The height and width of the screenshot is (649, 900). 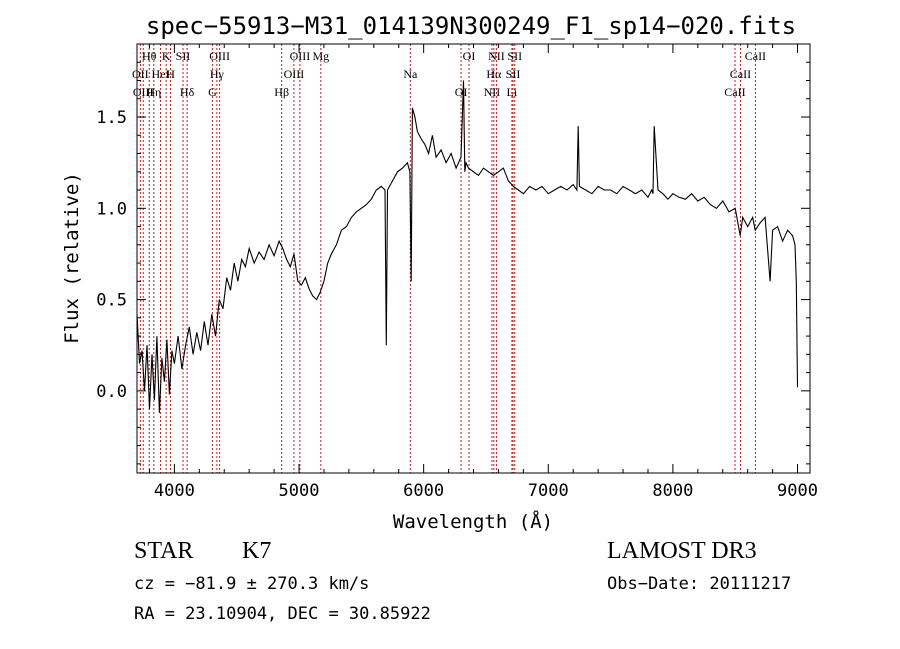 What do you see at coordinates (174, 491) in the screenshot?
I see `x-tick-label: 4000` at bounding box center [174, 491].